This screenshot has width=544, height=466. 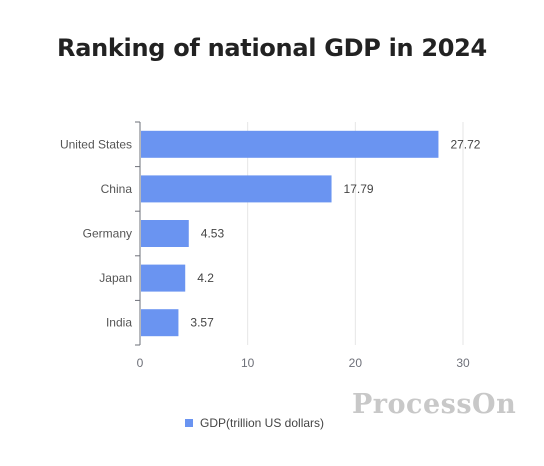 I want to click on x-tick-label: 10, so click(x=248, y=363).